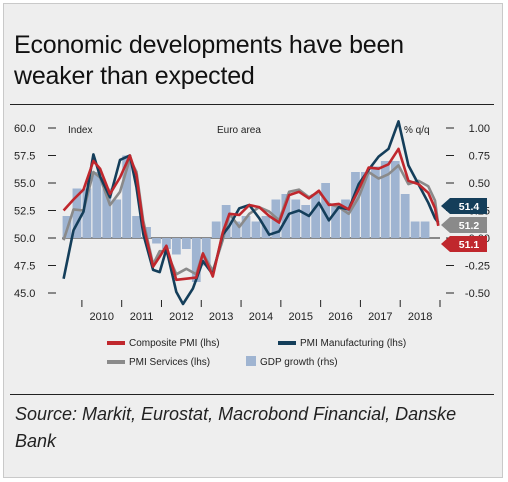 This screenshot has height=482, width=508. What do you see at coordinates (24, 184) in the screenshot?
I see `left-tick-label: 55.0` at bounding box center [24, 184].